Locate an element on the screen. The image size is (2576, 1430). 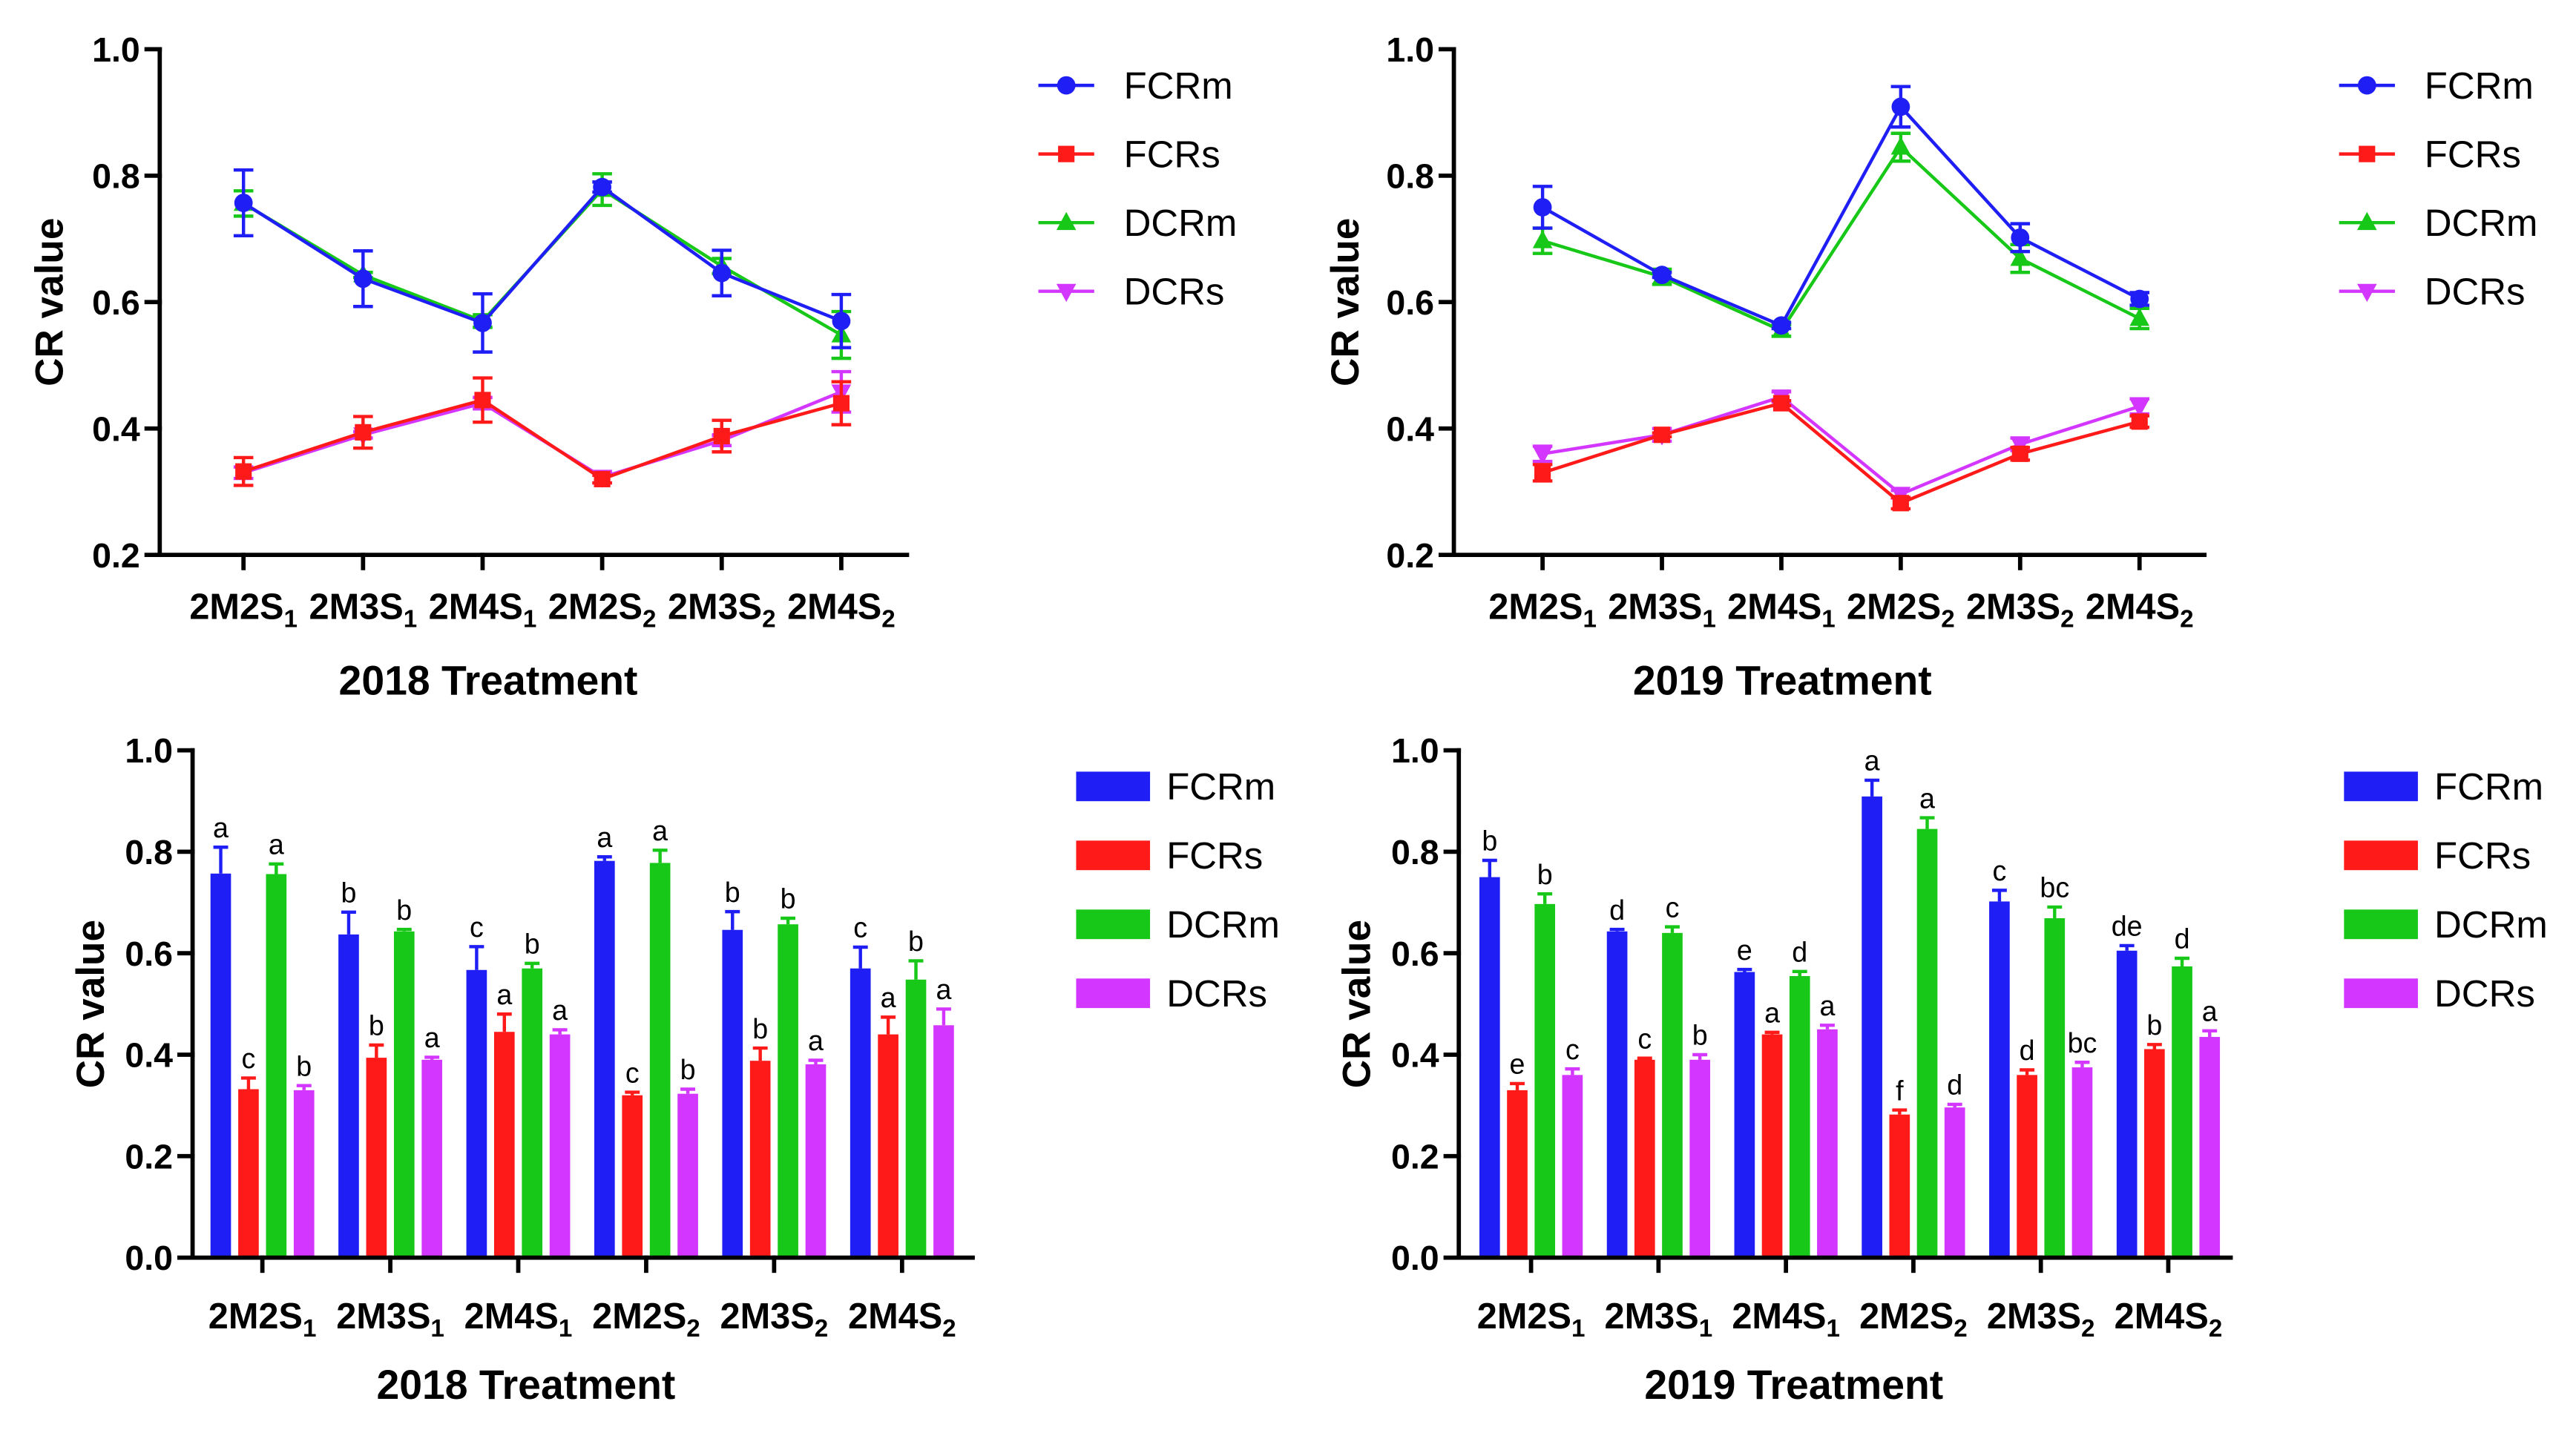
legend-item-dcrs: DCRs is located at coordinates (1131, 291).